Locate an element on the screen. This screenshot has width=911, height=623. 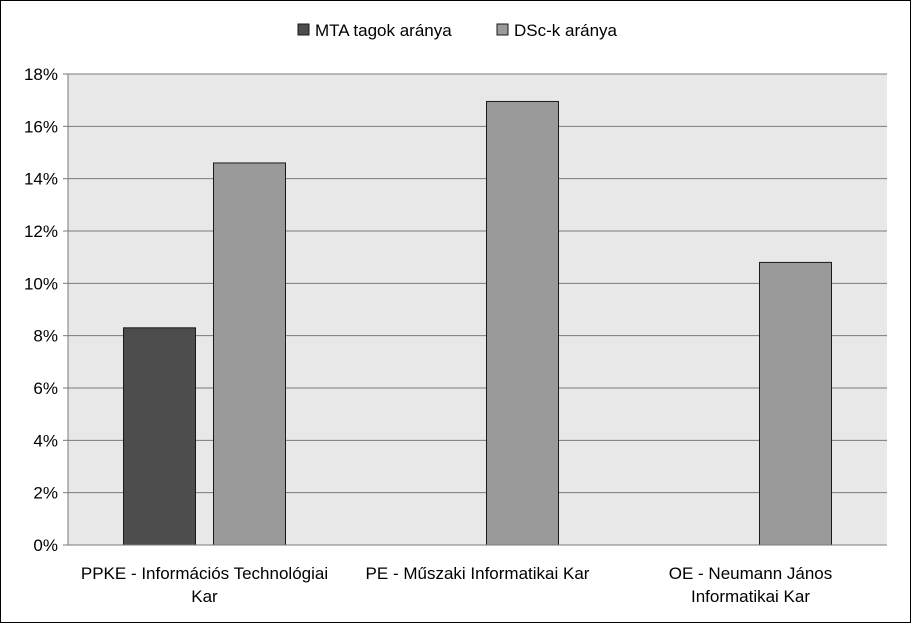
y-tick-label: 8% is located at coordinates (45, 336).